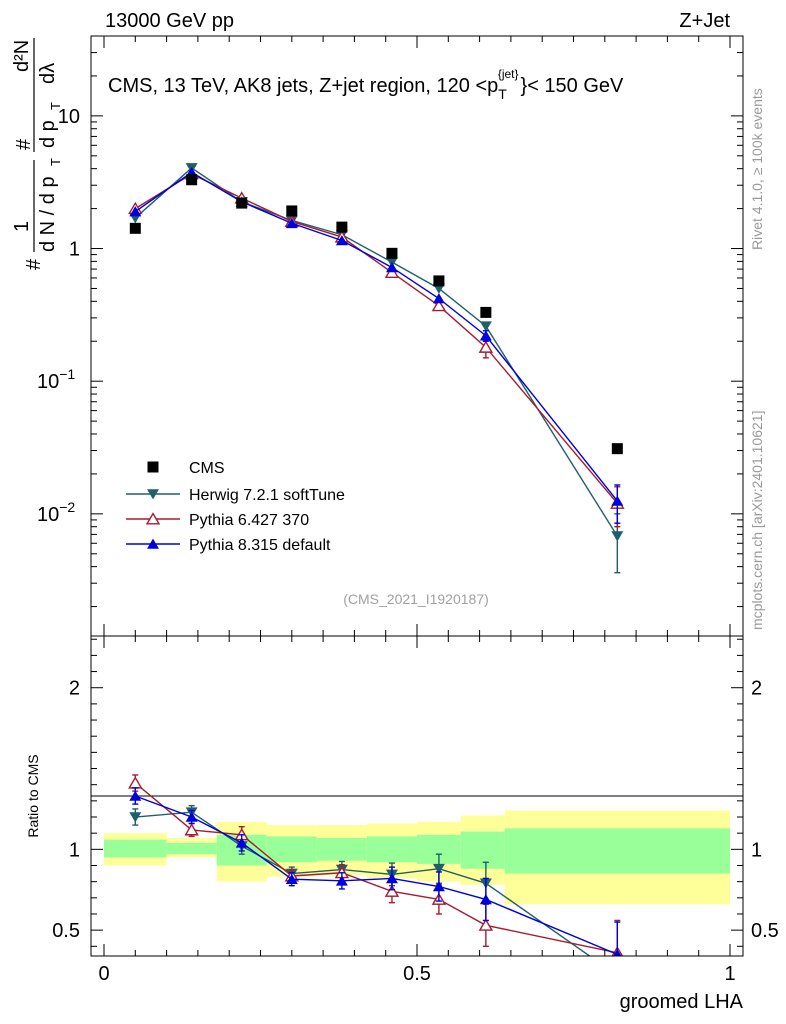 This screenshot has width=786, height=1024. Describe the element at coordinates (756, 850) in the screenshot. I see `ratio-y-tick-label-right: 1` at that location.